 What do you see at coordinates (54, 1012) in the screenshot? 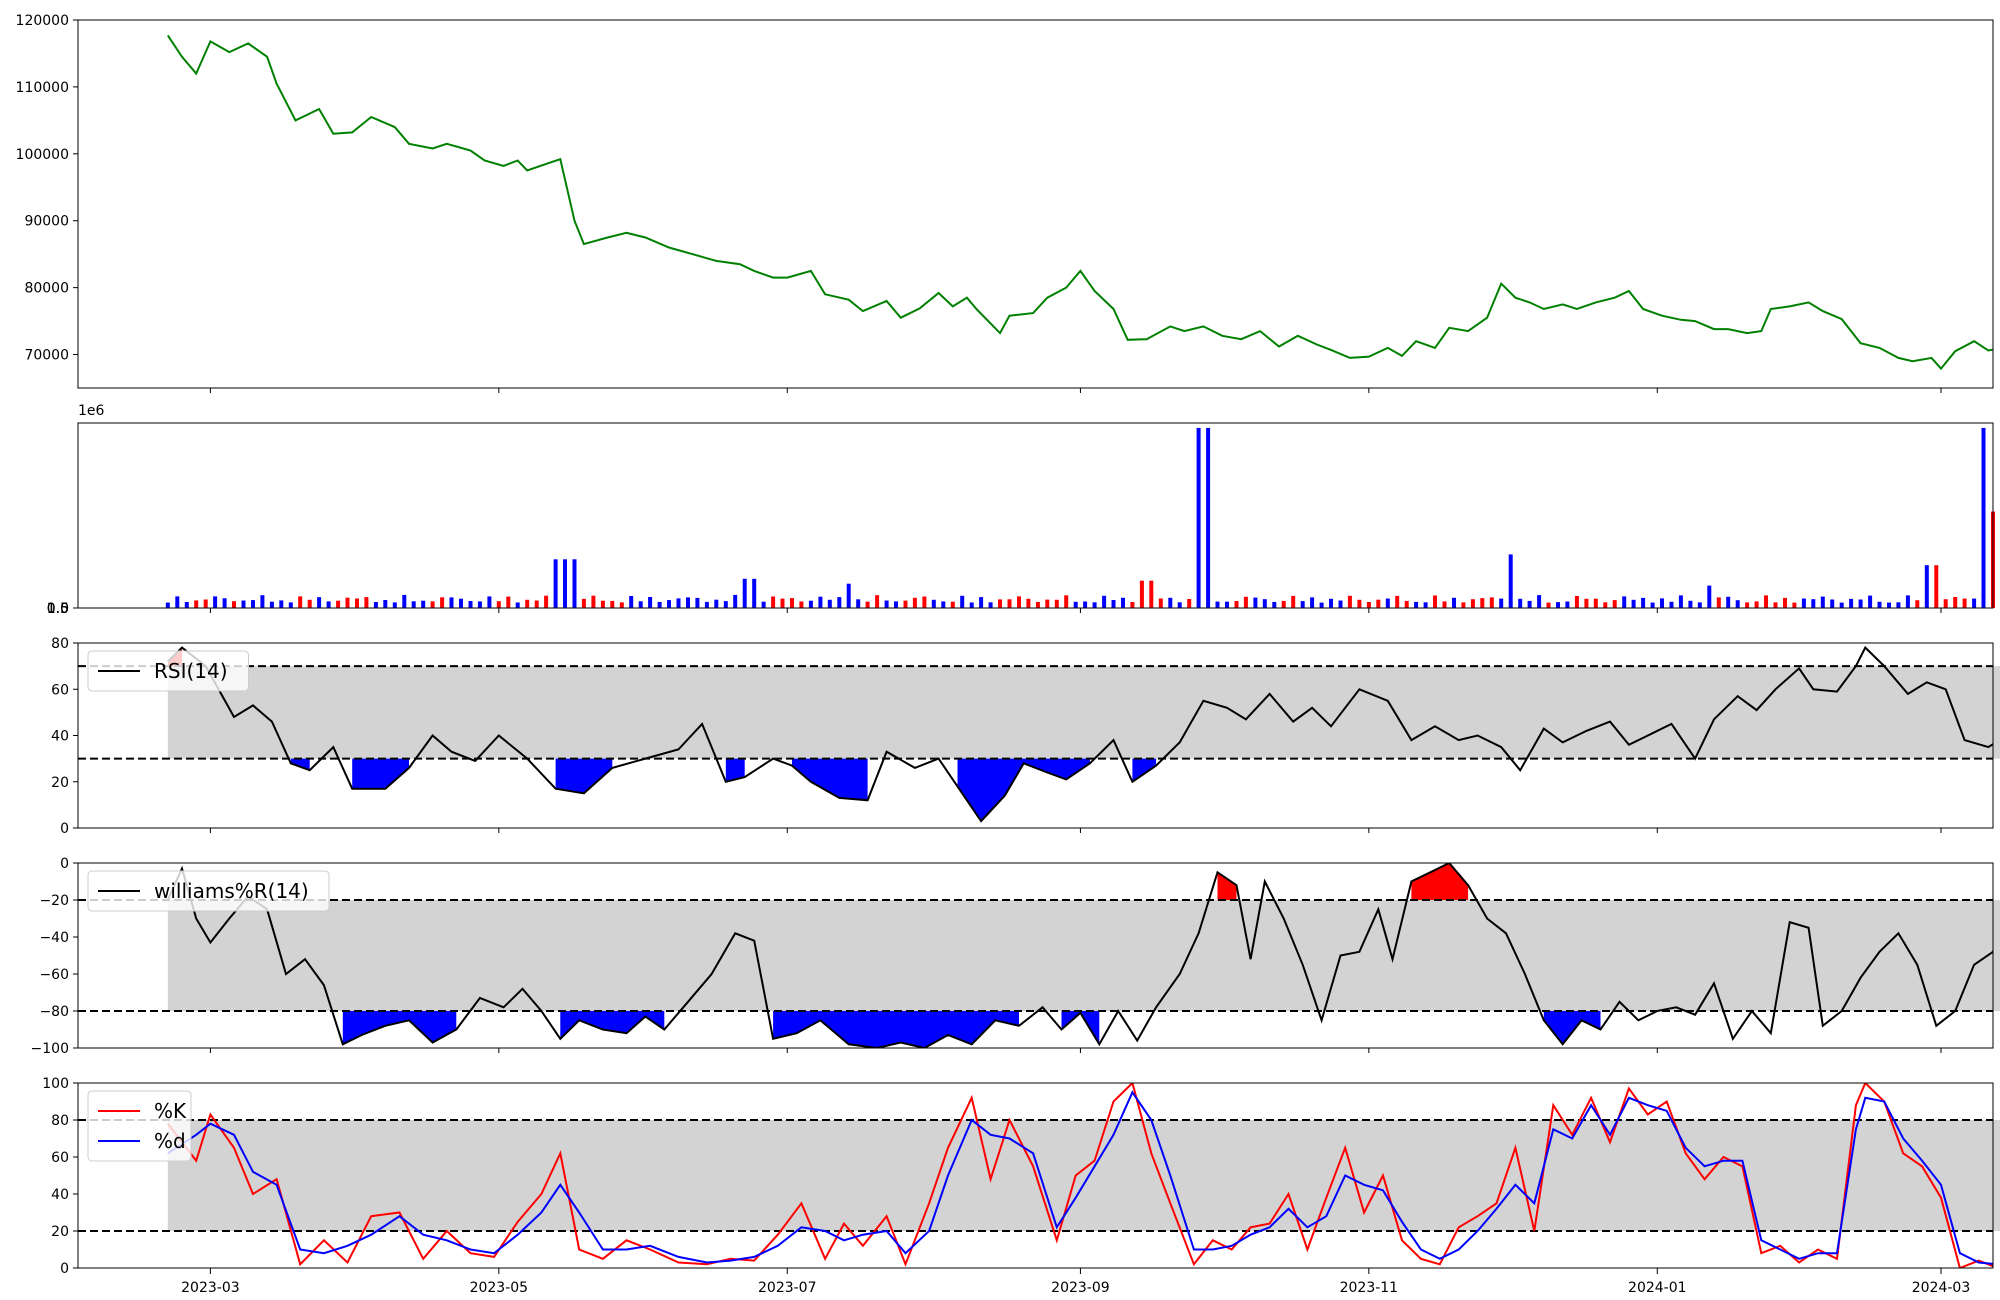
I see `y-tick-label: −80` at bounding box center [54, 1012].